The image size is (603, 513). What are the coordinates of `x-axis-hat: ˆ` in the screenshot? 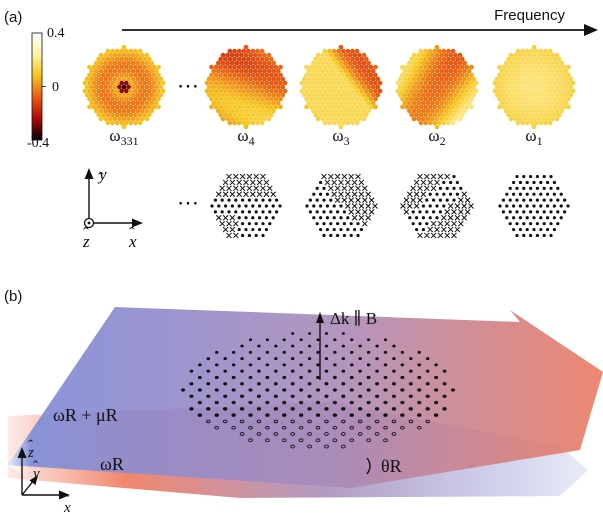 It's located at (132, 233).